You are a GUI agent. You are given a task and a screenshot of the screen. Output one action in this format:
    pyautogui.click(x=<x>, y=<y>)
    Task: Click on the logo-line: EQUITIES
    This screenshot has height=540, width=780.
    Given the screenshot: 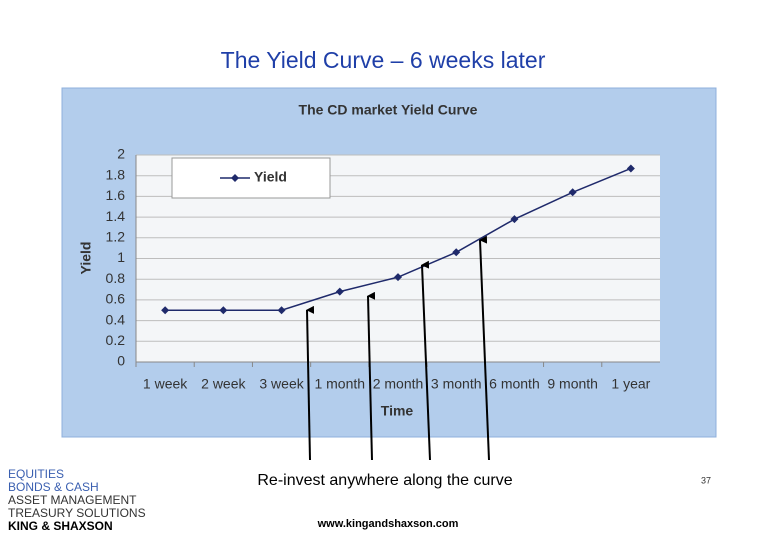 What is the action you would take?
    pyautogui.click(x=36, y=474)
    